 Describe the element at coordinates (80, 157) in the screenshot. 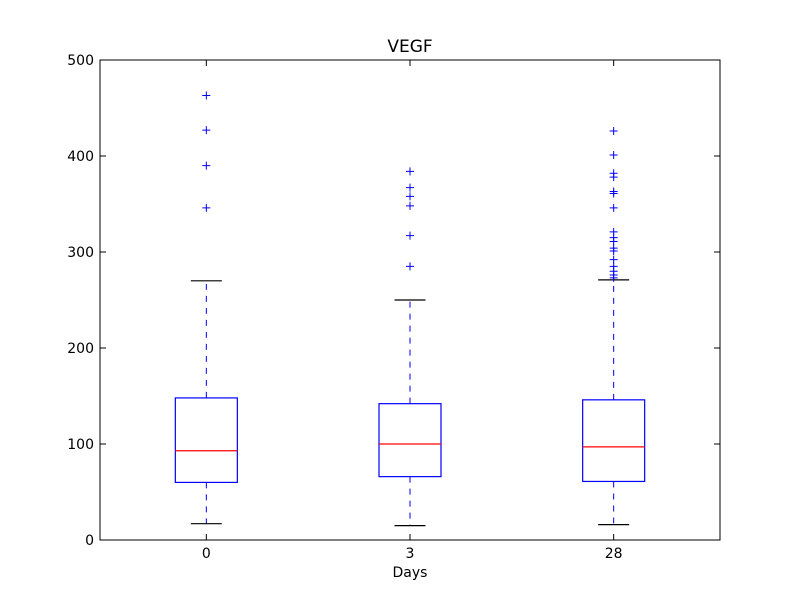

I see `y-tick-label: 400` at that location.